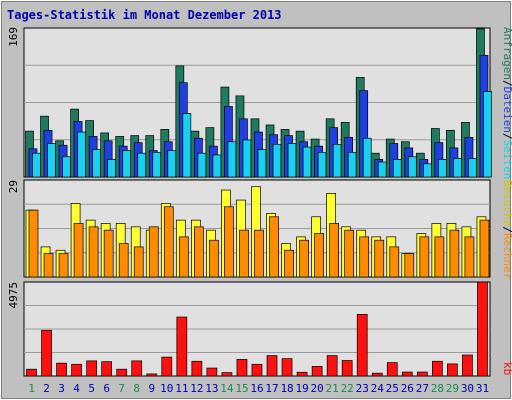 Image resolution: width=512 pixels, height=400 pixels. What do you see at coordinates (506, 203) in the screenshot?
I see `legend-besuche: Besuche` at bounding box center [506, 203].